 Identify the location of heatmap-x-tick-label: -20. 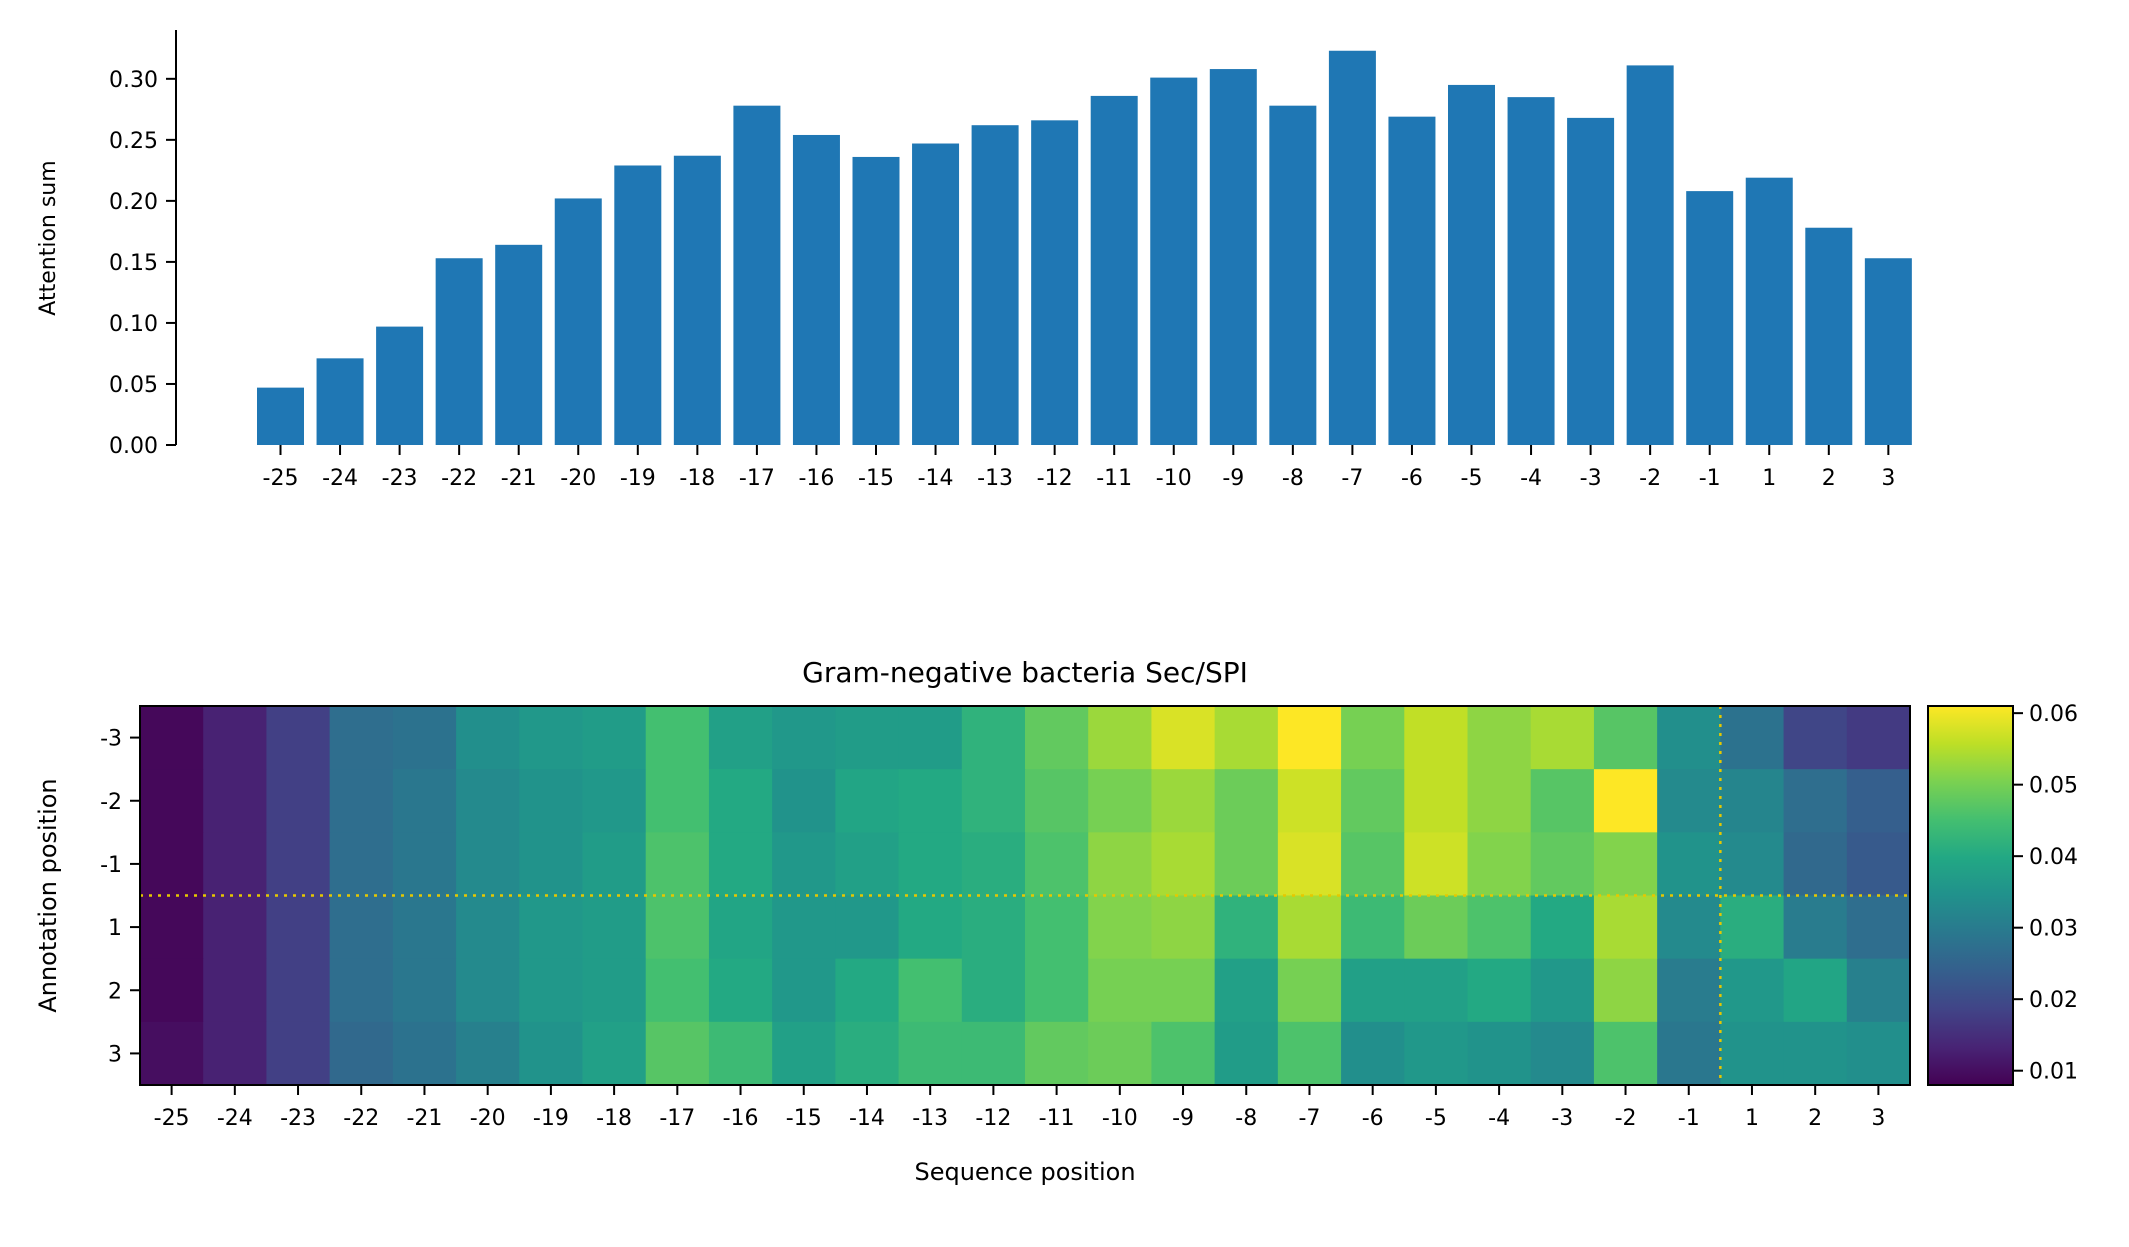
(488, 1118).